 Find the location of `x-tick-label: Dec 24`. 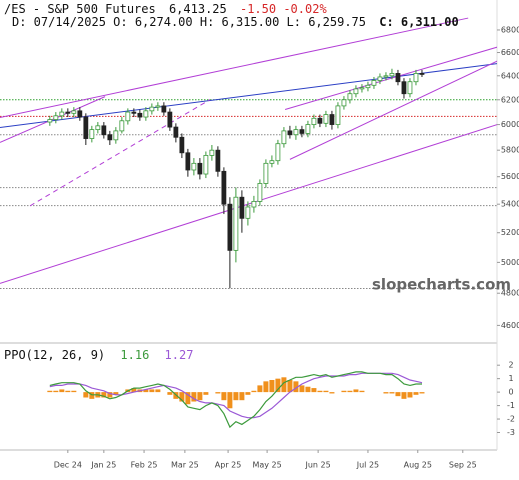

x-tick-label: Dec 24 is located at coordinates (68, 465).